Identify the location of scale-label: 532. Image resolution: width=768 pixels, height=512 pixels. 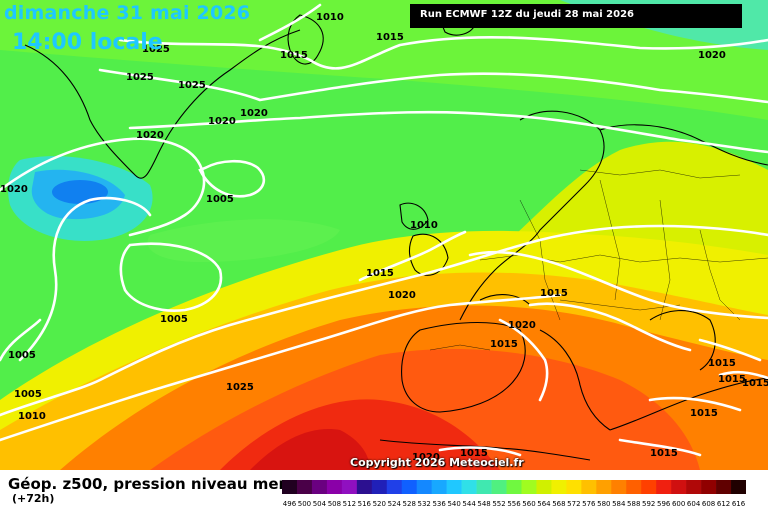
(424, 504).